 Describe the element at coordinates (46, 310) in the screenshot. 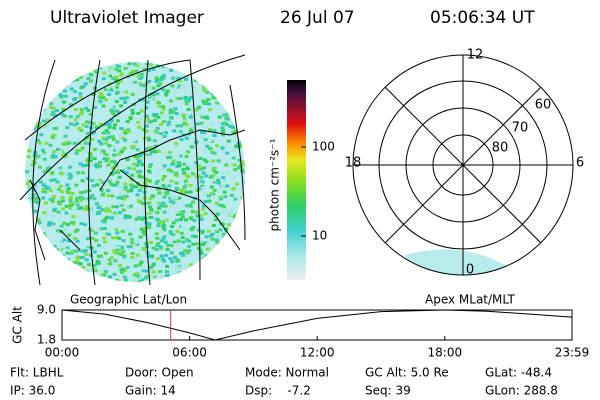

I see `y-tick-label: 9.0` at that location.